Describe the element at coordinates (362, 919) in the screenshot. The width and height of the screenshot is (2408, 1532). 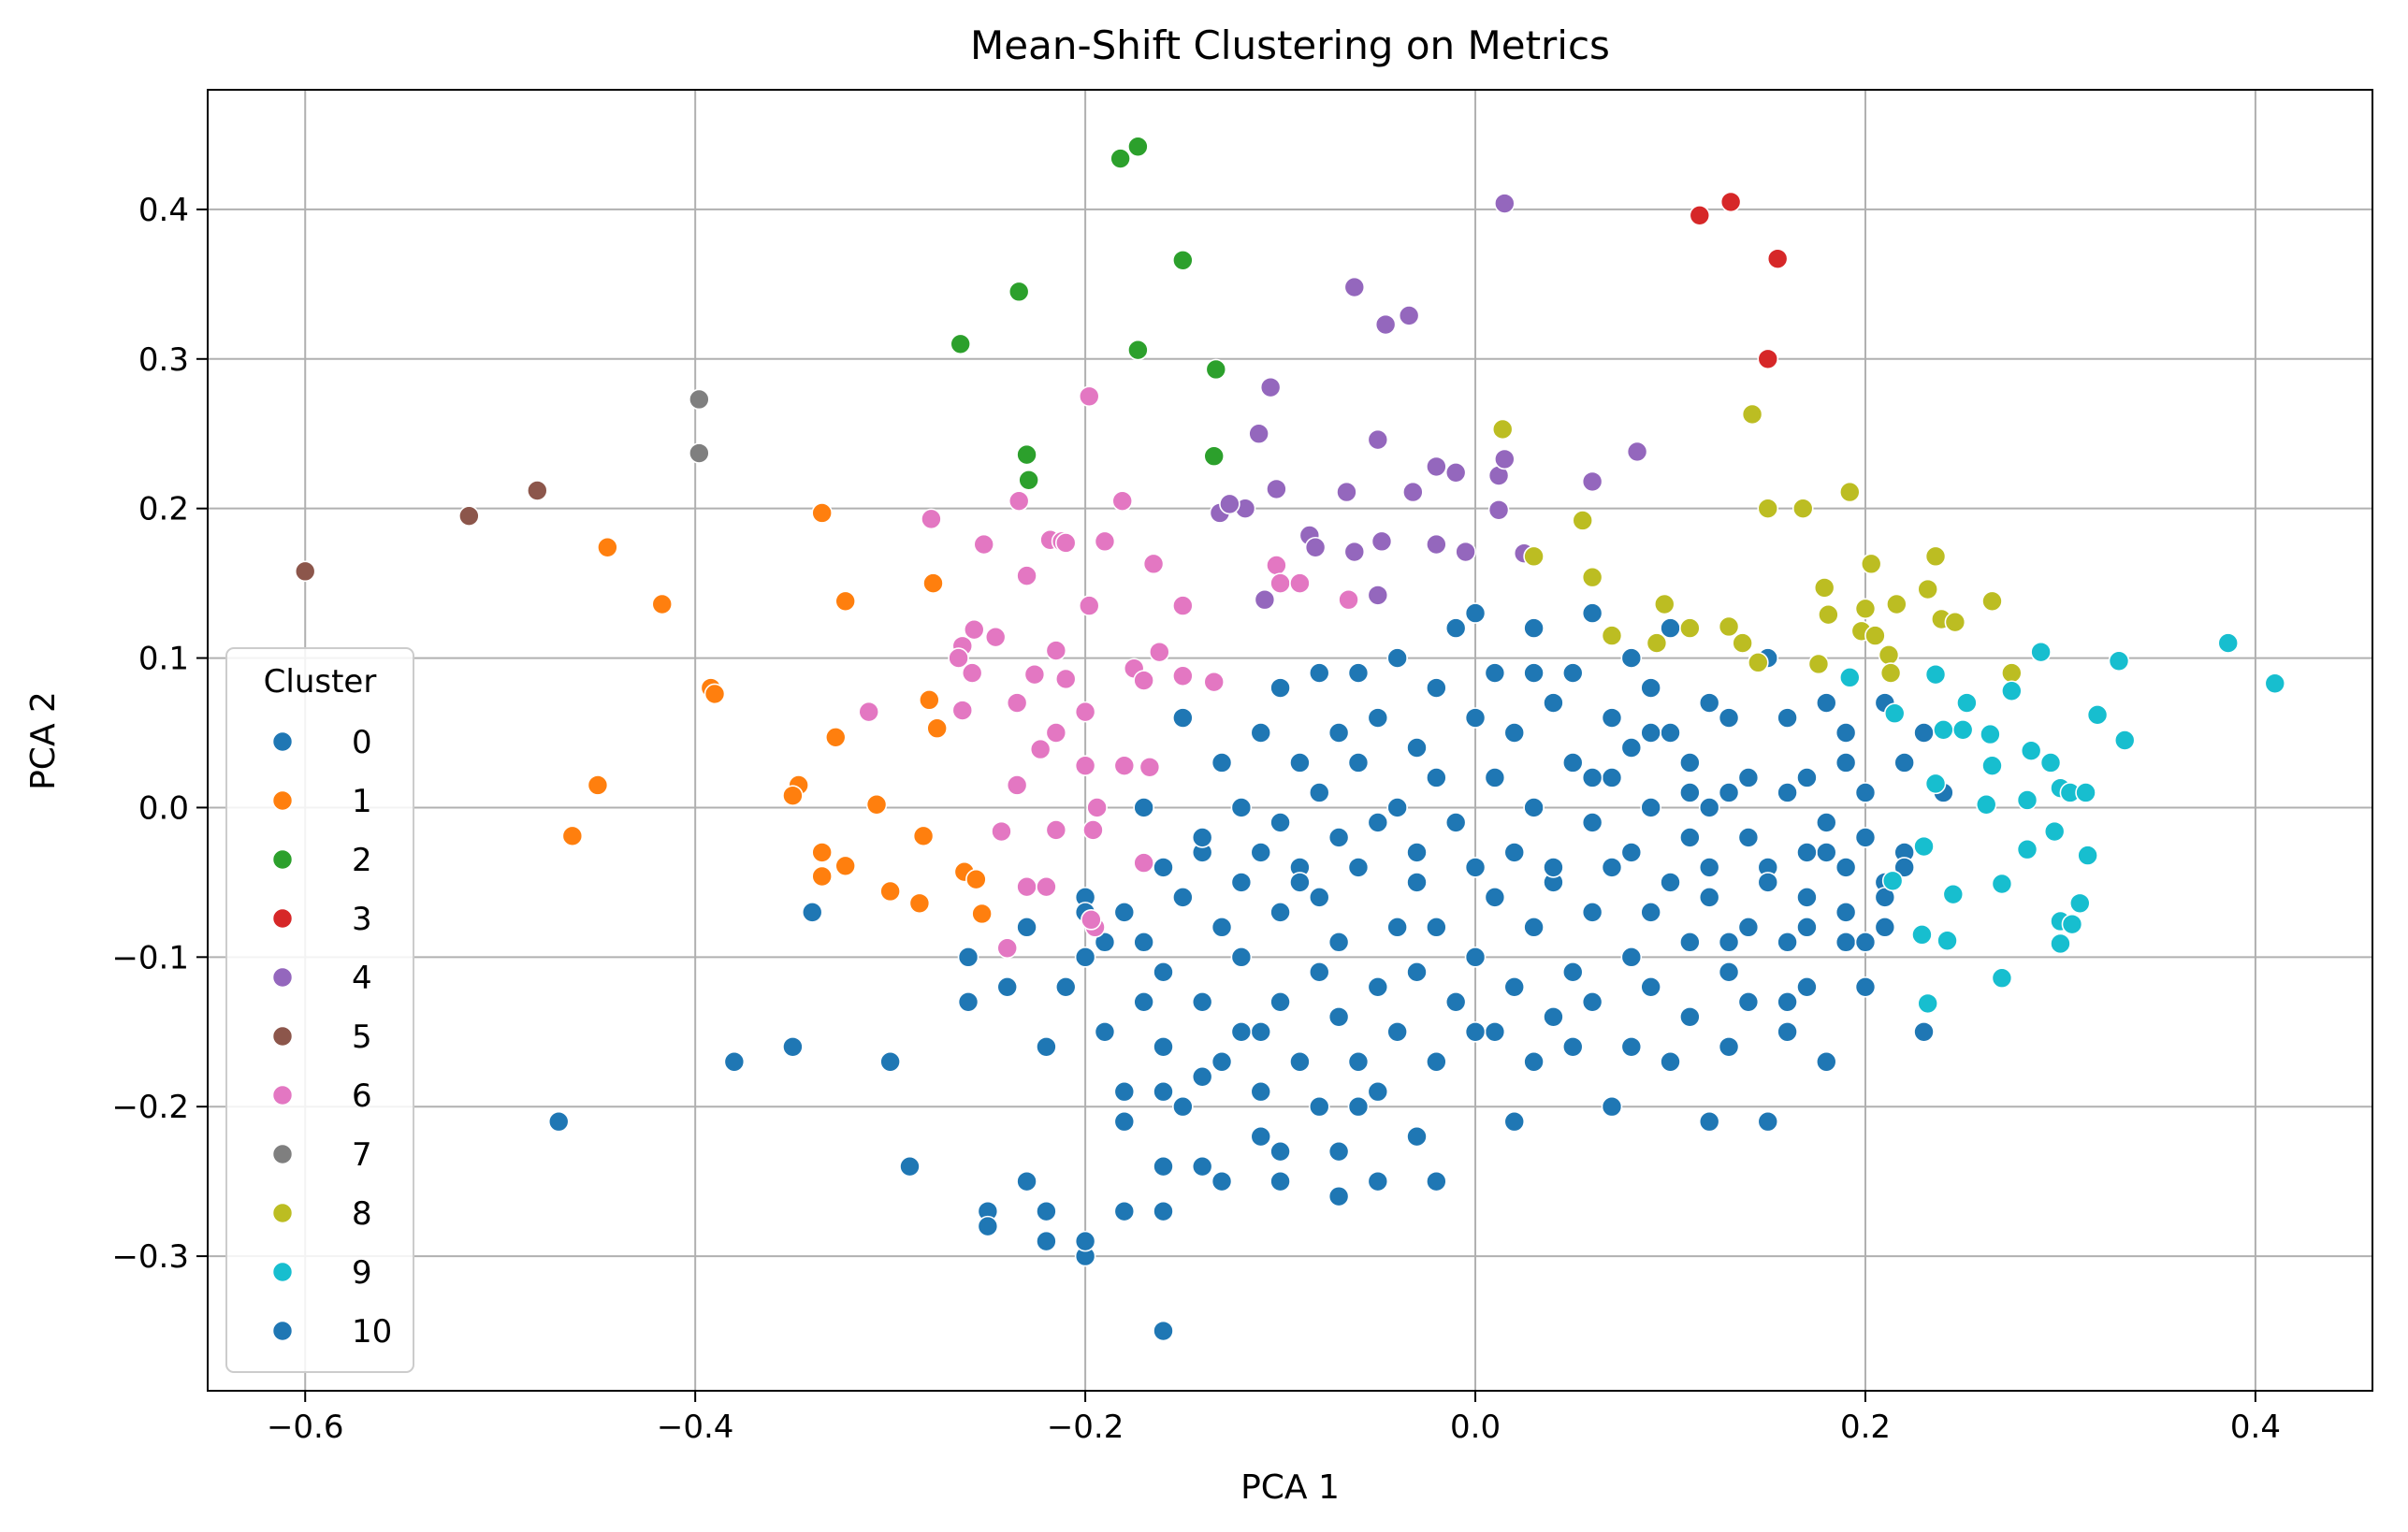
I see `legend-label-3: 3` at that location.